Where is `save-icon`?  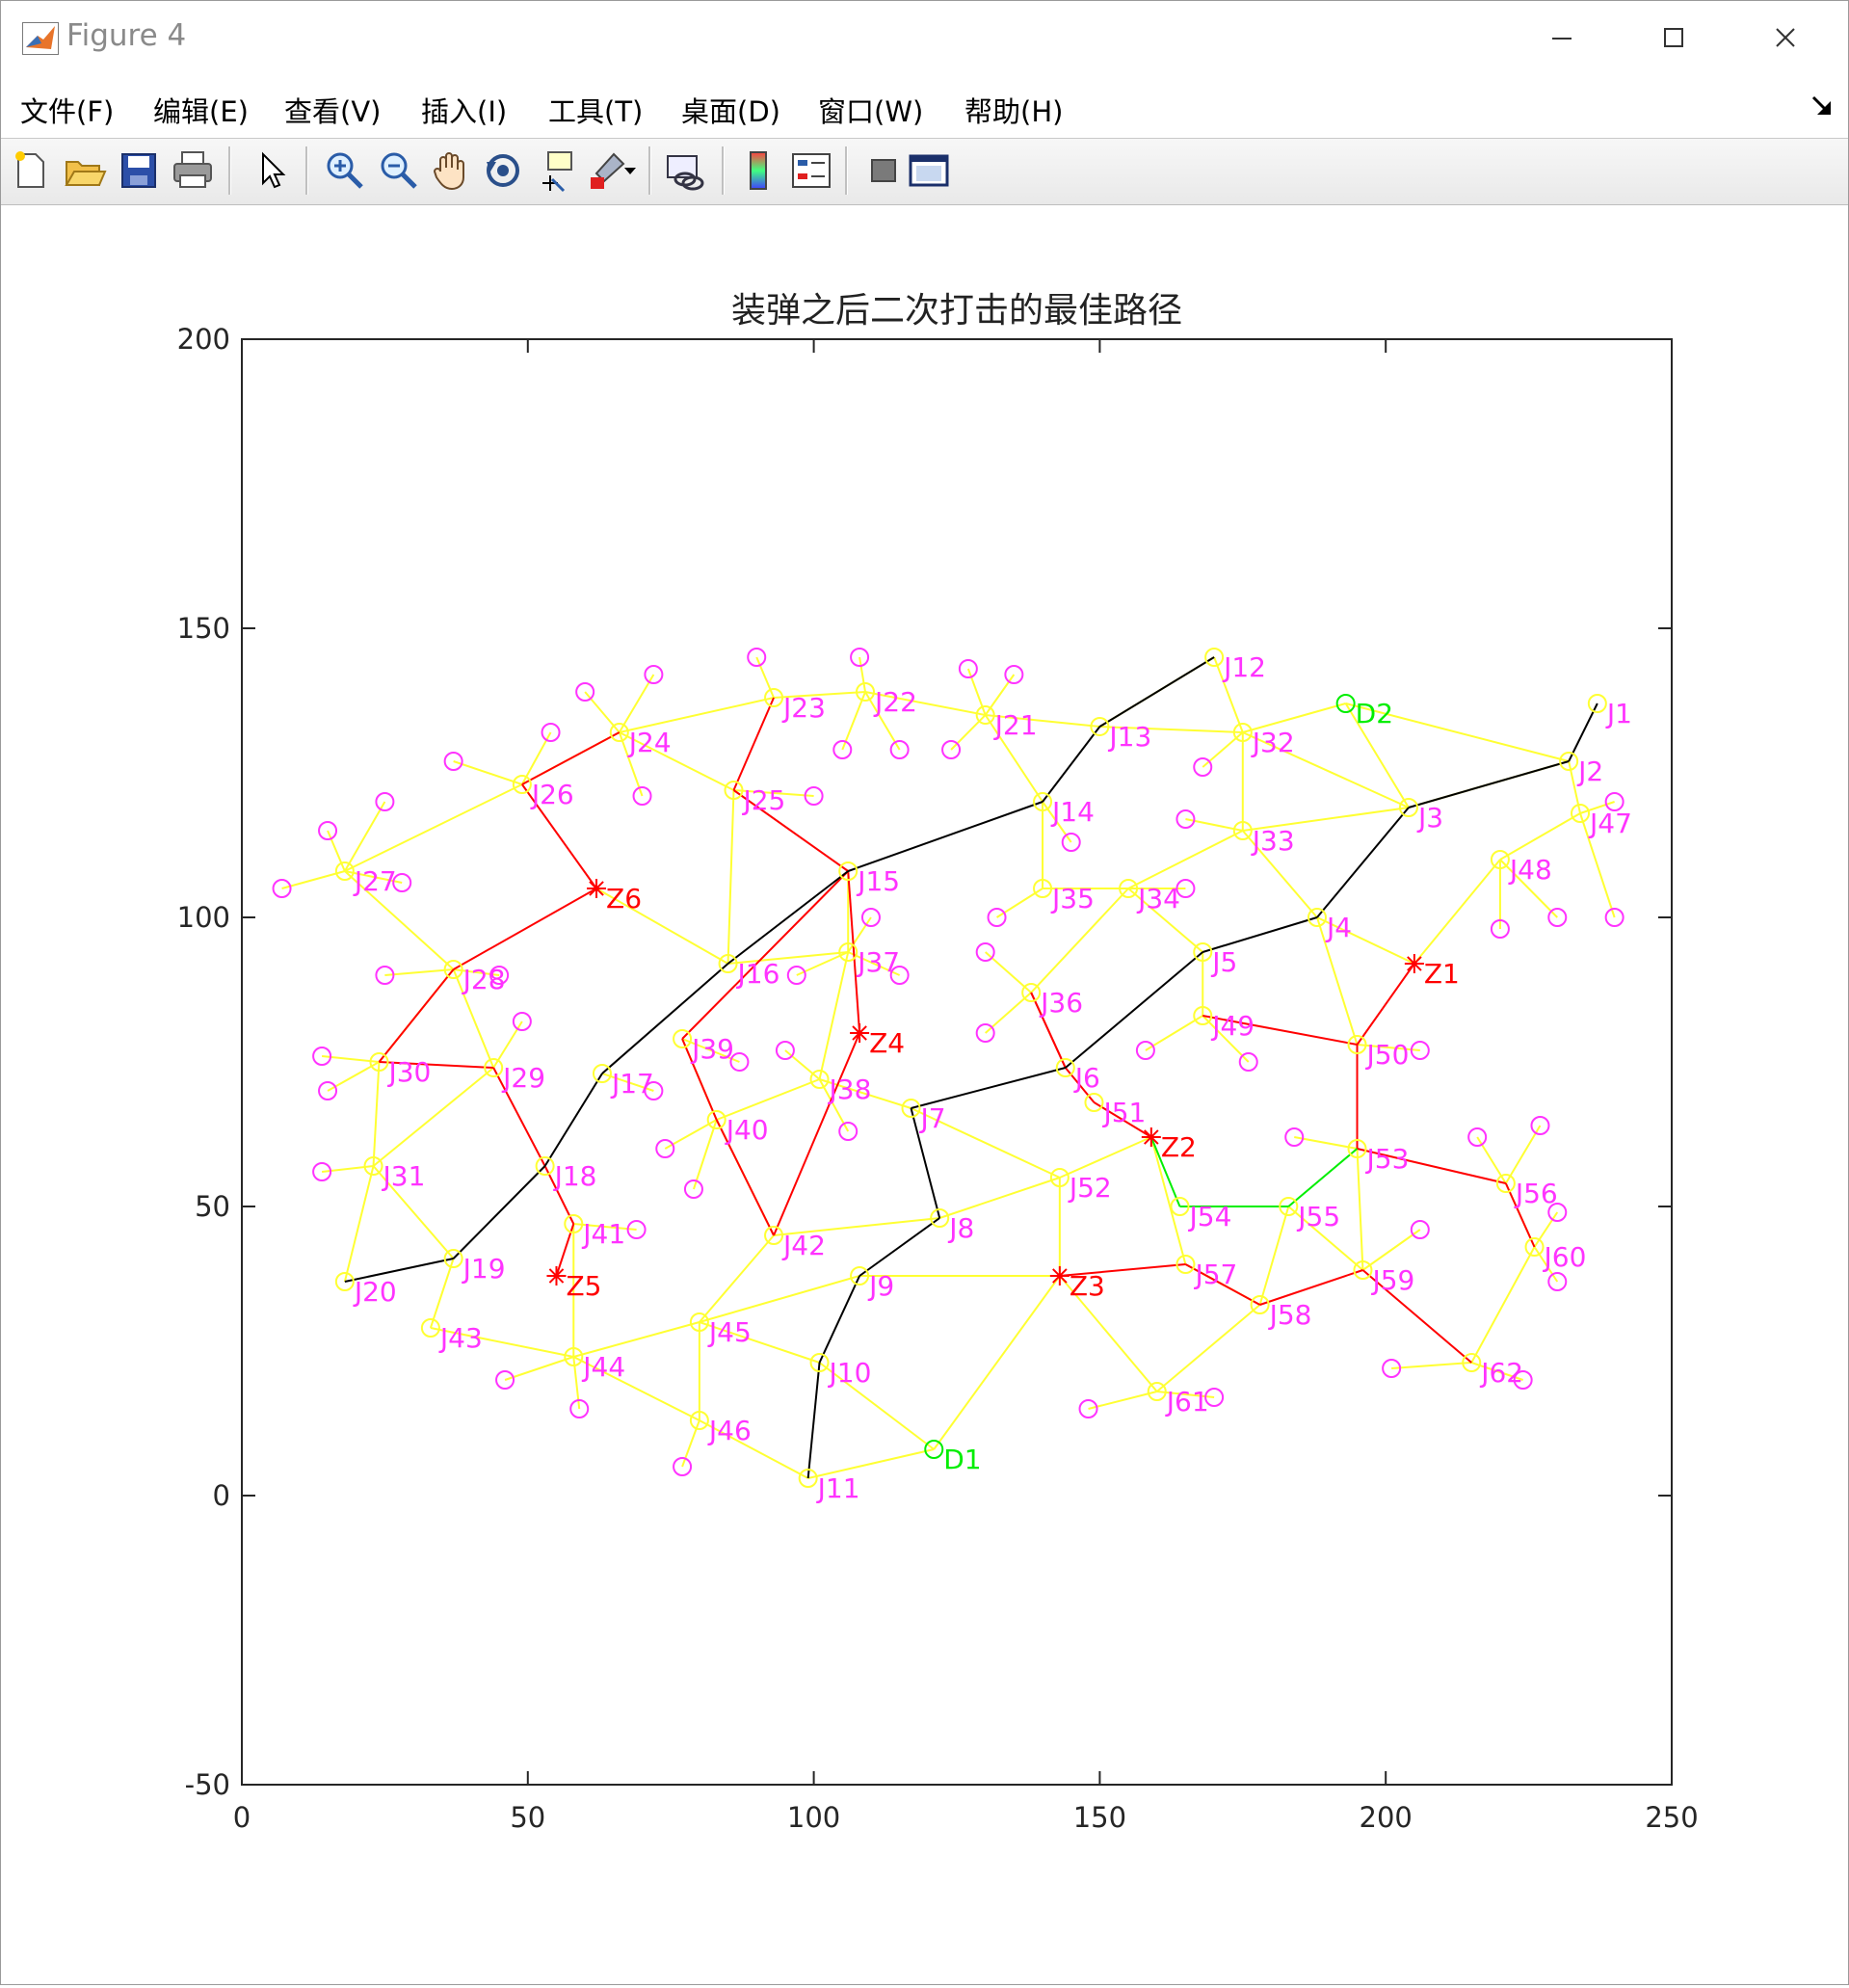
save-icon is located at coordinates (139, 170).